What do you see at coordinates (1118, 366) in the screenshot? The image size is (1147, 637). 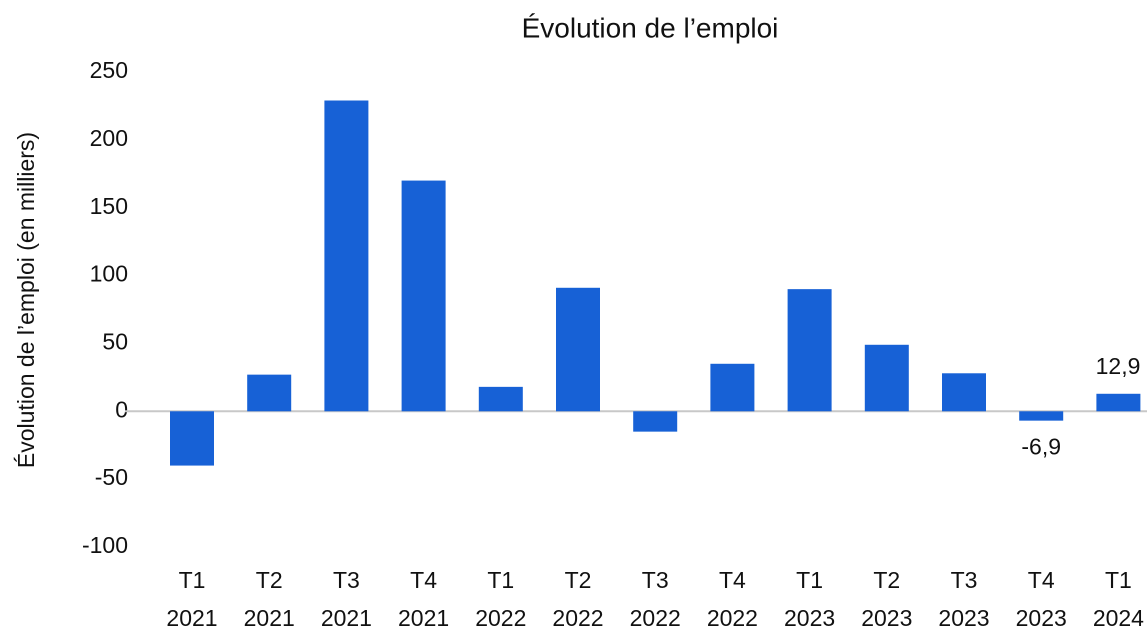 I see `value-label: 12,9` at bounding box center [1118, 366].